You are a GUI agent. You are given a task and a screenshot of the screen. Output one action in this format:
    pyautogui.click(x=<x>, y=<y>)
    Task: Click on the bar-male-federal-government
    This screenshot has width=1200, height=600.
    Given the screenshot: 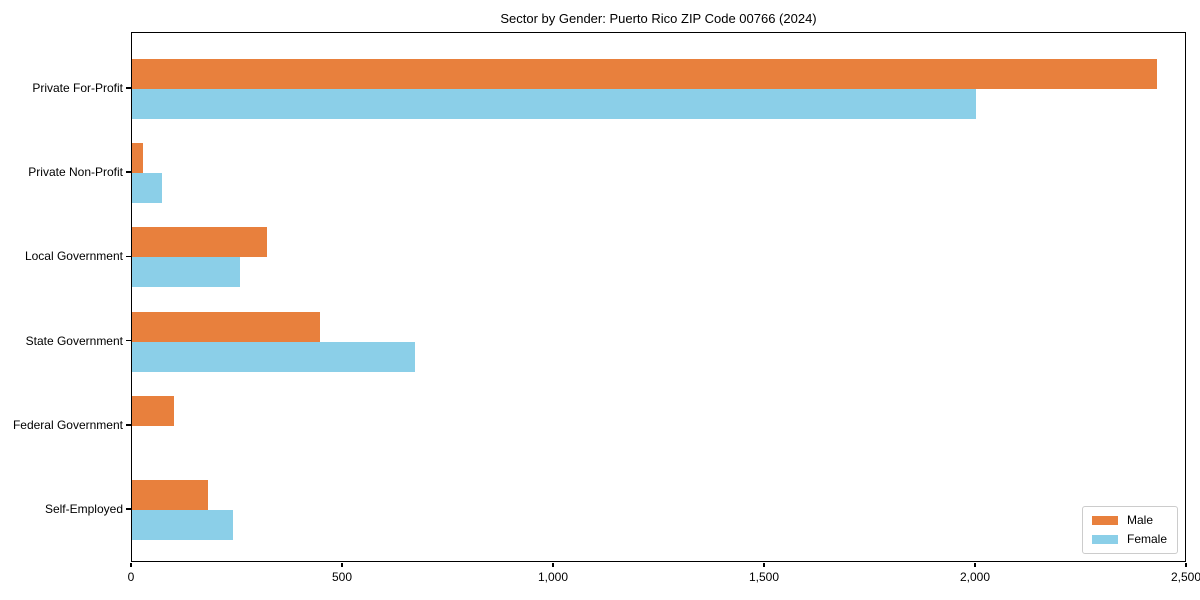 What is the action you would take?
    pyautogui.click(x=153, y=410)
    